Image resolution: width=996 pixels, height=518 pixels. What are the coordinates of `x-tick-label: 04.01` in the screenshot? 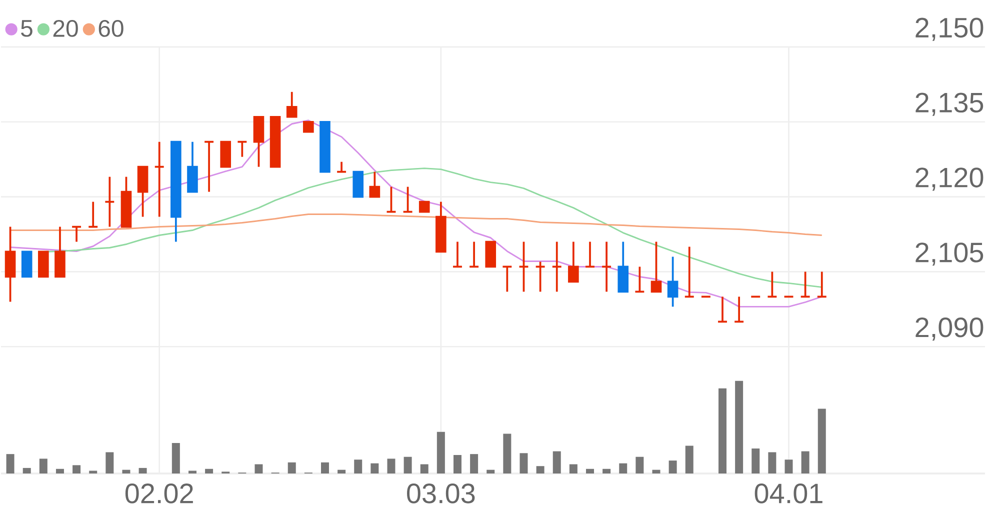 It's located at (788, 493).